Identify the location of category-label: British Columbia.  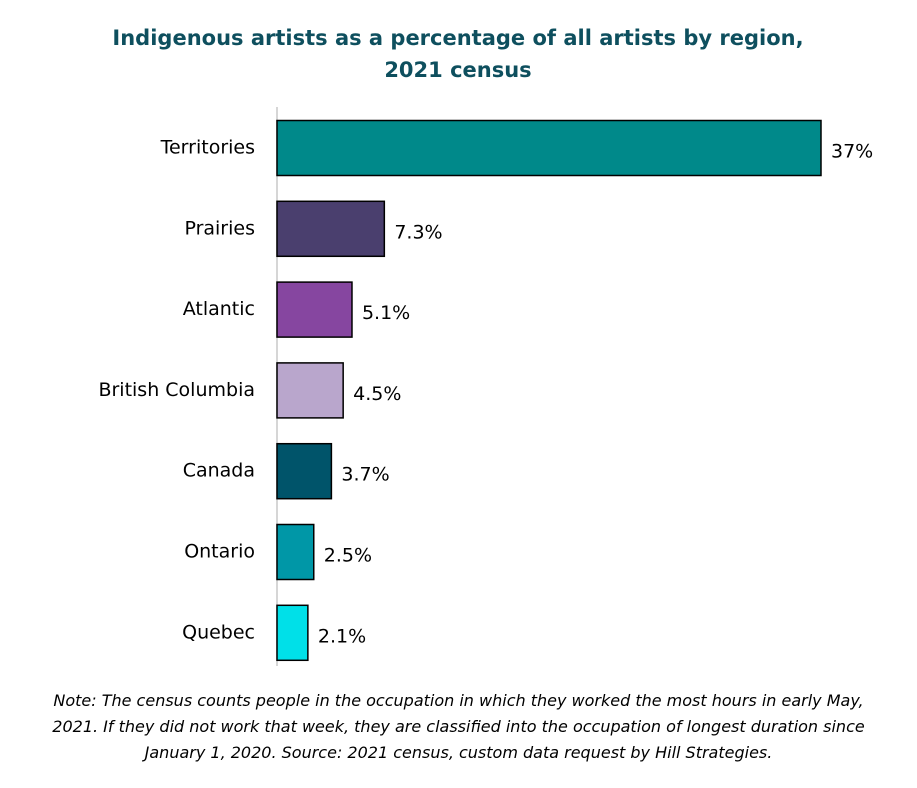
(176, 390).